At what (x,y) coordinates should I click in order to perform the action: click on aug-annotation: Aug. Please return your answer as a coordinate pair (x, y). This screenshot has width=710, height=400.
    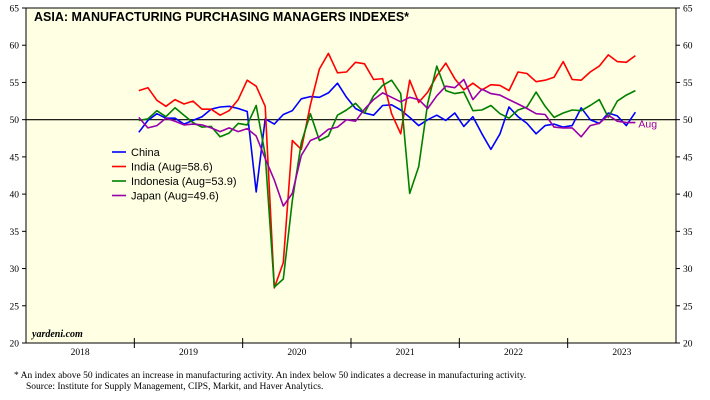
    Looking at the image, I should click on (647, 125).